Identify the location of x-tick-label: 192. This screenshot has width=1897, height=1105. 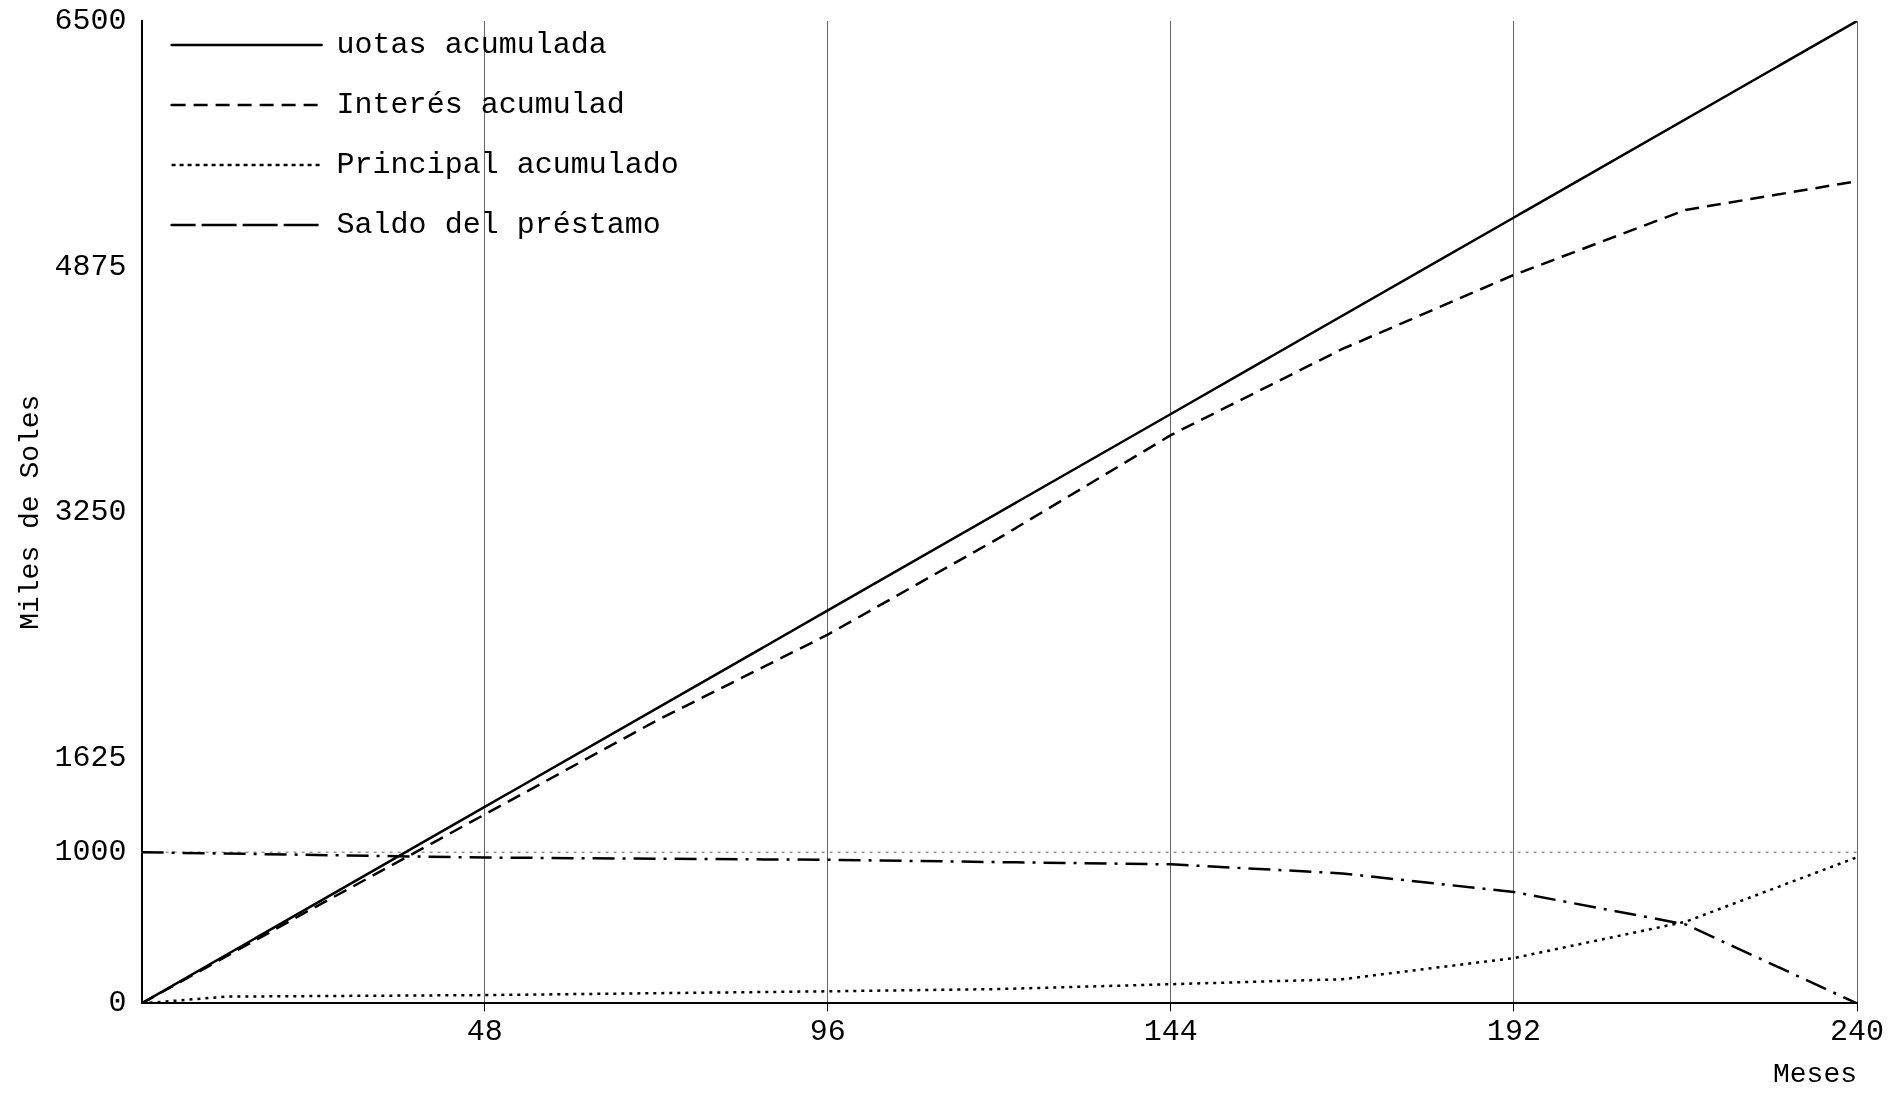
(1513, 1032).